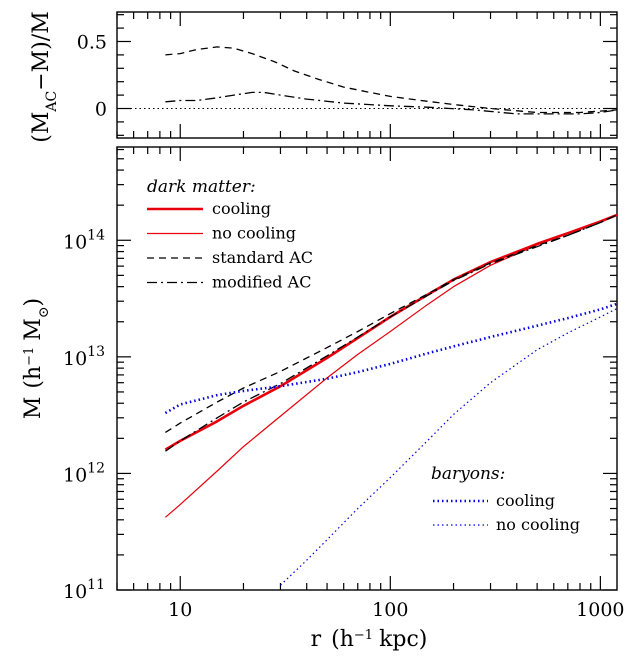 The height and width of the screenshot is (658, 642). Describe the element at coordinates (44, 76) in the screenshot. I see `ratio-y-axis-label: (MAC−M)/M` at that location.